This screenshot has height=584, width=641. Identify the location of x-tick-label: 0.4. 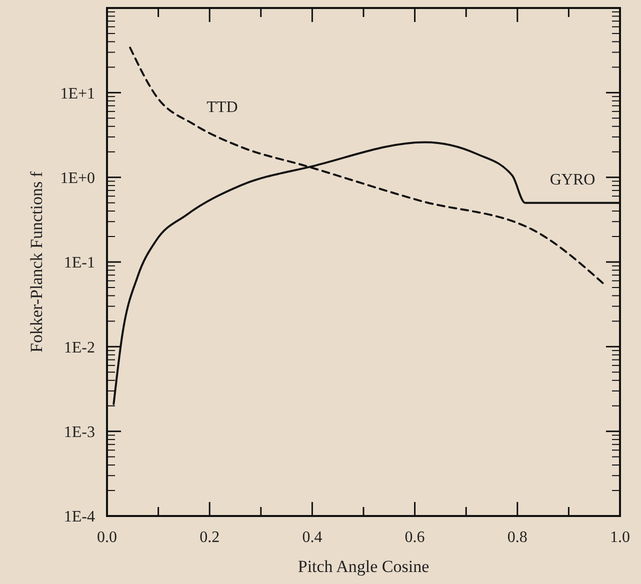
(312, 537).